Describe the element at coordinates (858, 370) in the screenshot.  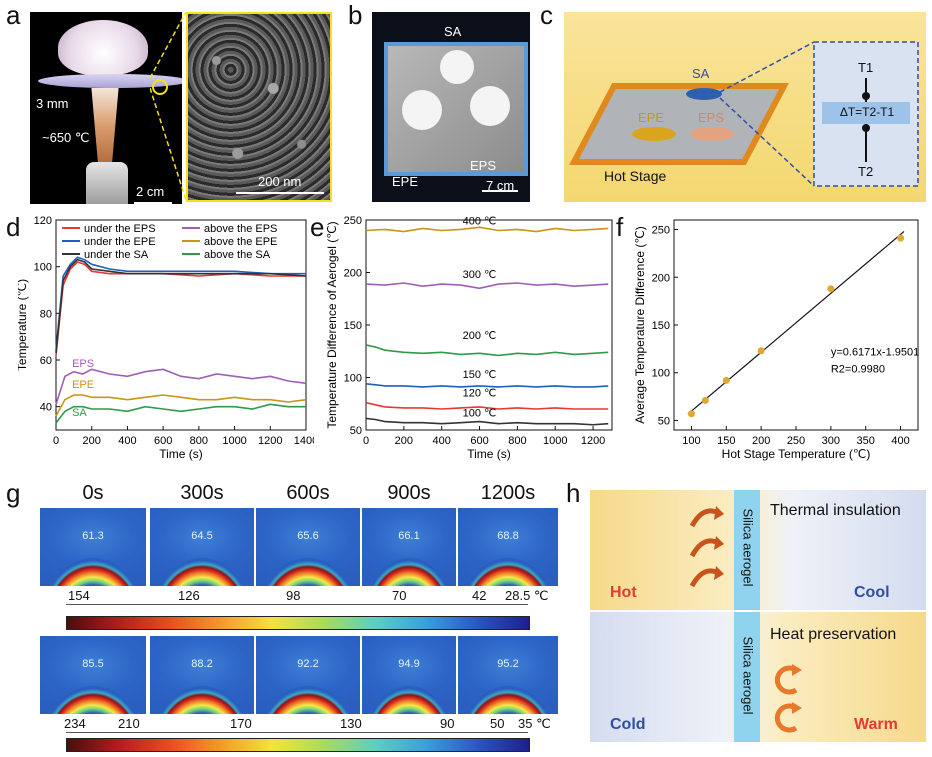
I see `fit-r2: R2=0.9980` at that location.